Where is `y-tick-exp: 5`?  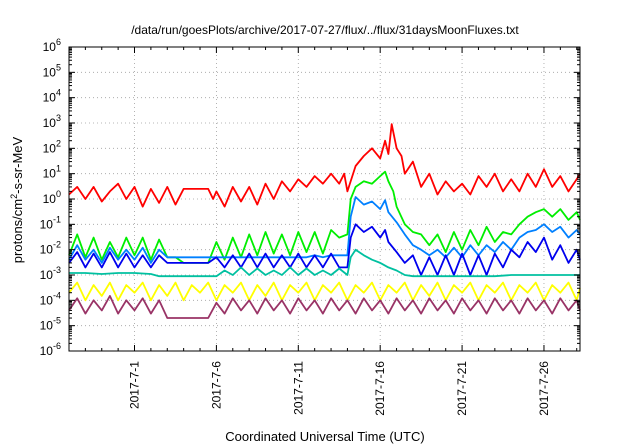
y-tick-exp: 5 is located at coordinates (58, 67).